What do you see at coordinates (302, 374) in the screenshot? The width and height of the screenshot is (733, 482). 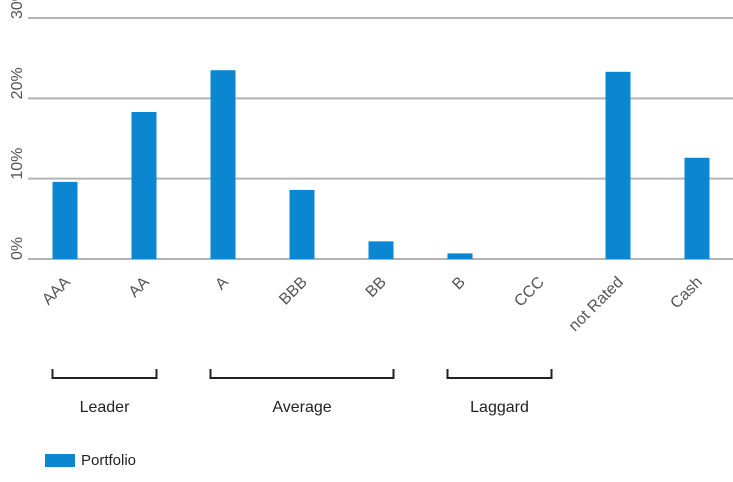 I see `group-bracket-average` at bounding box center [302, 374].